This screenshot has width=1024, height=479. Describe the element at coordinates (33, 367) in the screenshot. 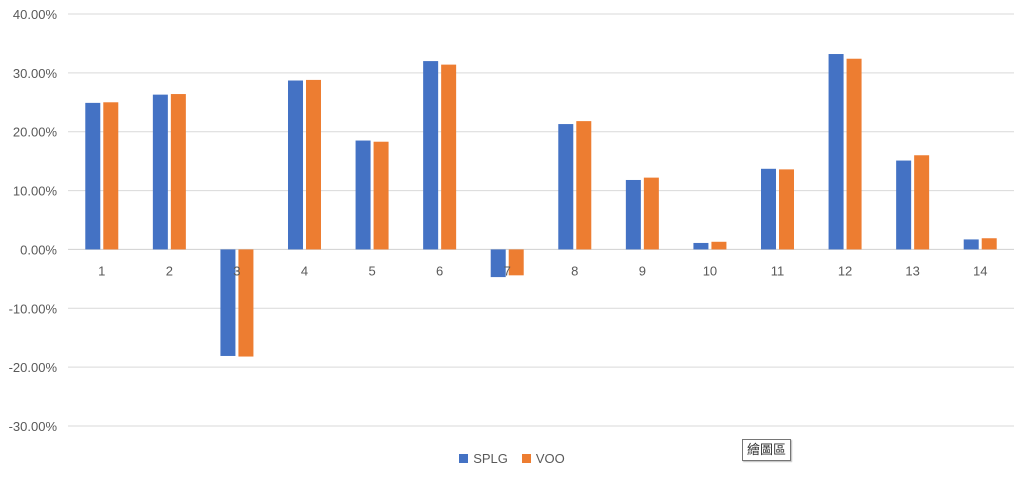

I see `y-tick-label: -20.00%` at that location.